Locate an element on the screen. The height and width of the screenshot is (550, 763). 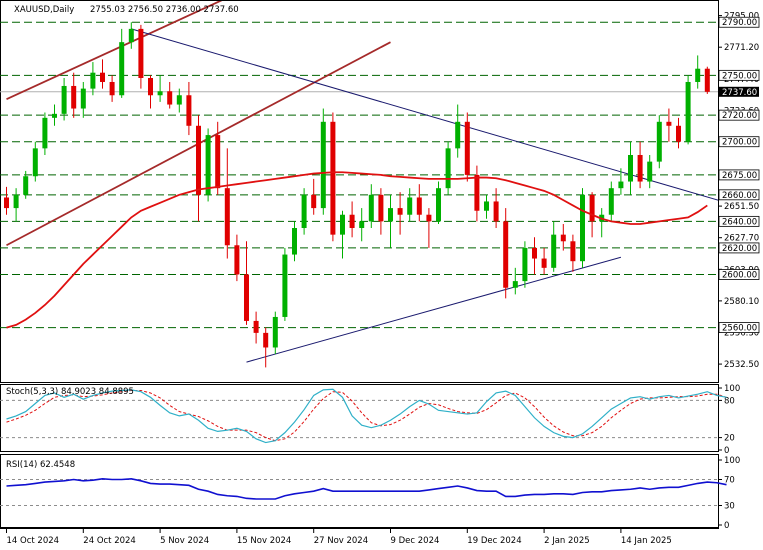
price-tick-label: 2795.00 is located at coordinates (741, 17).